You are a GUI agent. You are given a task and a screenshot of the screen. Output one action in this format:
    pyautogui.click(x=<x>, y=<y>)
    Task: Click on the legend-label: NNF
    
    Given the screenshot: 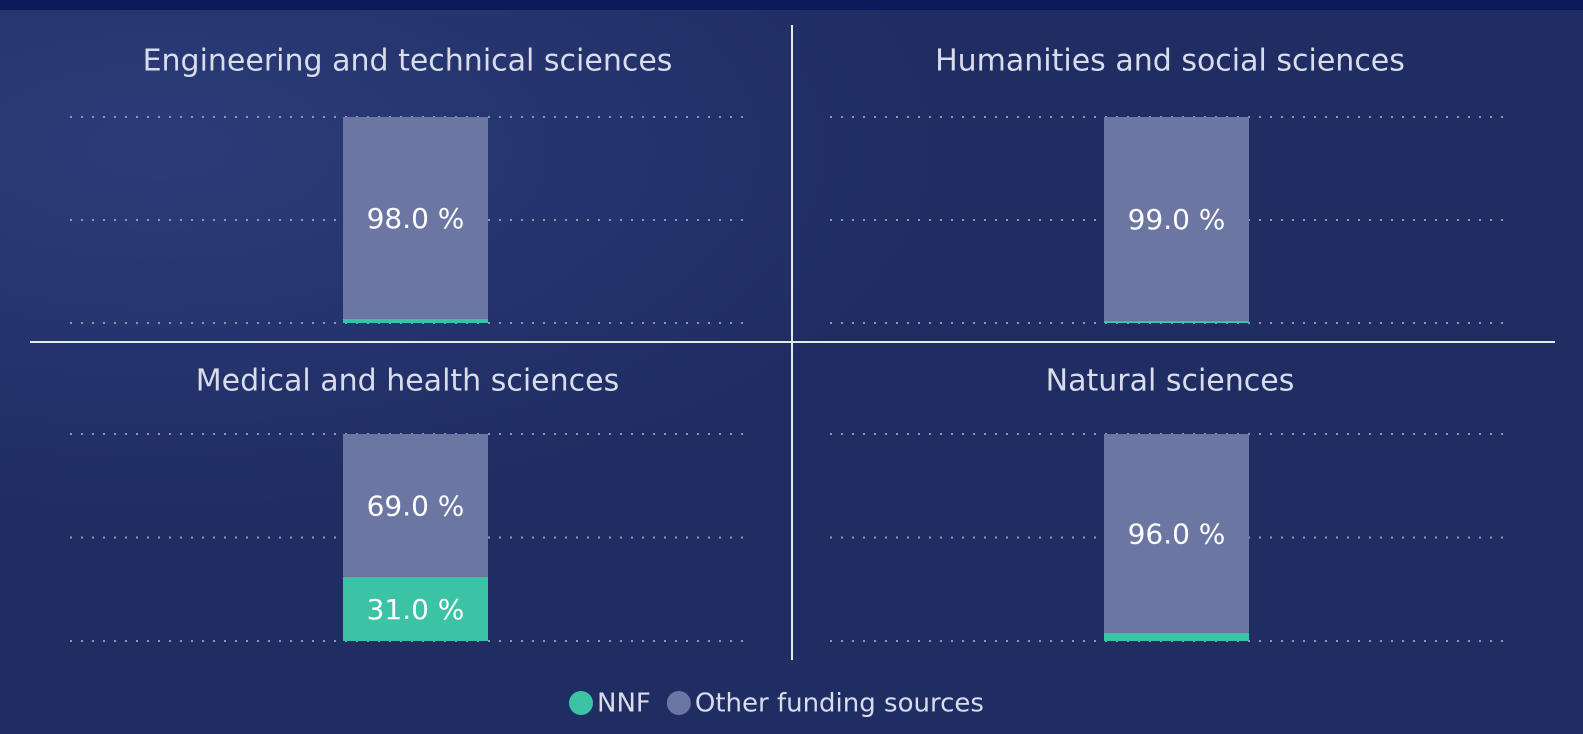 What is the action you would take?
    pyautogui.click(x=624, y=704)
    